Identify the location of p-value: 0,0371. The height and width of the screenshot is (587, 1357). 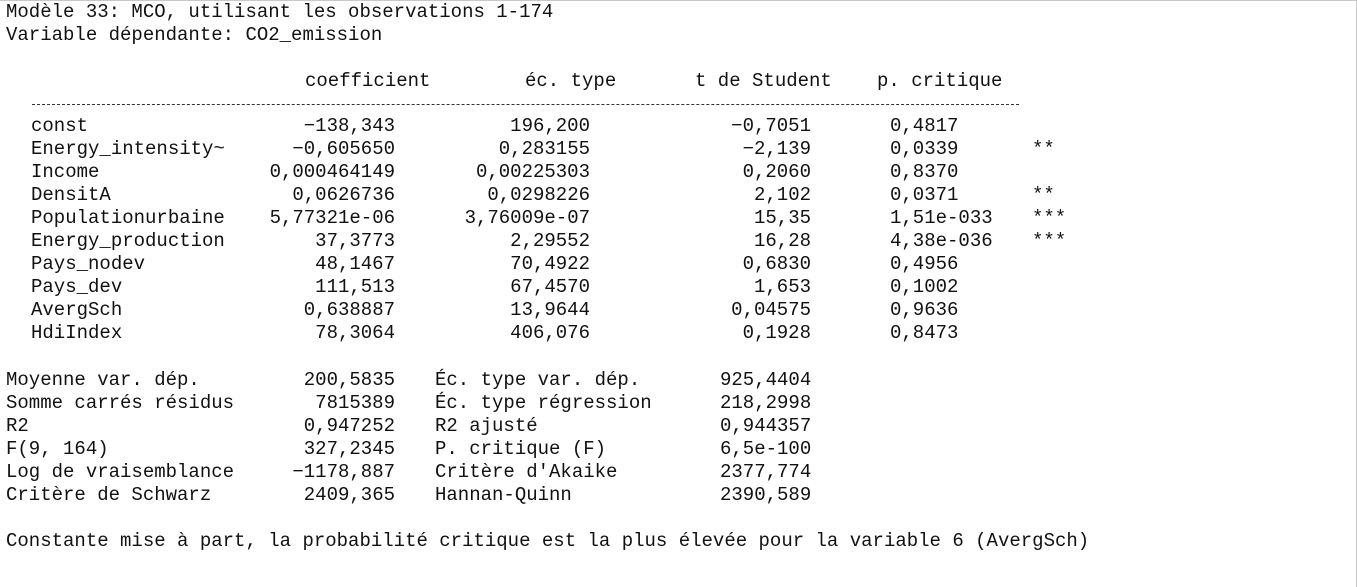
(924, 195).